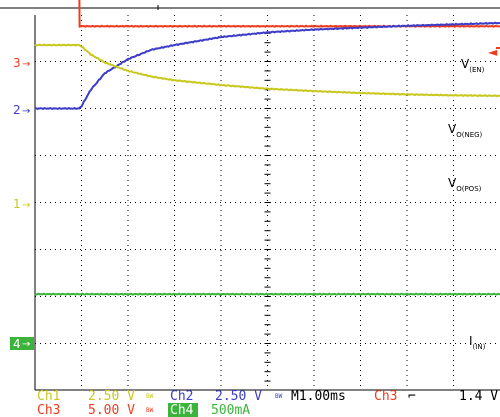 This screenshot has height=417, width=500. I want to click on status-ch4-name: Ch4, so click(182, 410).